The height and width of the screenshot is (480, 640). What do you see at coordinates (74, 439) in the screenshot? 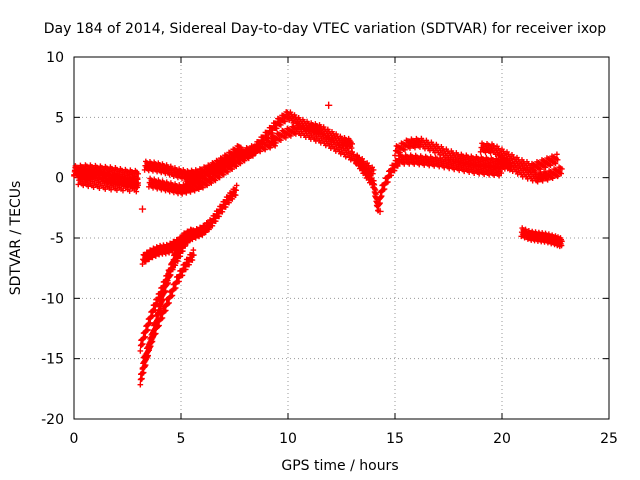
I see `x-tick-label: 0` at bounding box center [74, 439].